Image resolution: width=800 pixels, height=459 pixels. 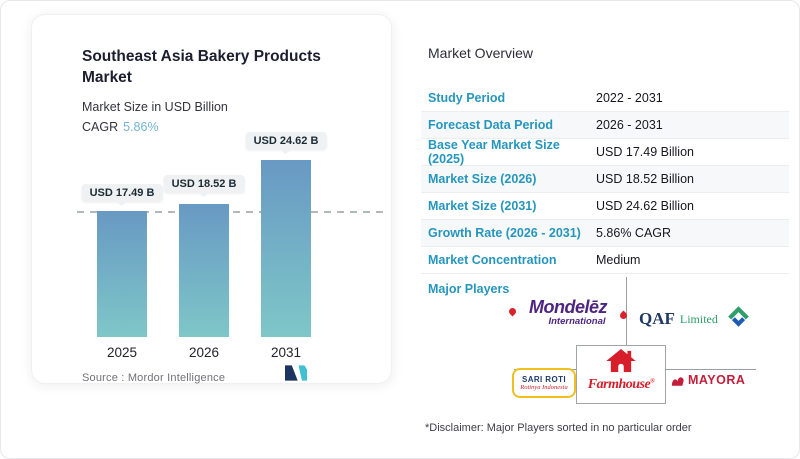 What do you see at coordinates (634, 233) in the screenshot?
I see `row-value: 5.86% CAGR` at bounding box center [634, 233].